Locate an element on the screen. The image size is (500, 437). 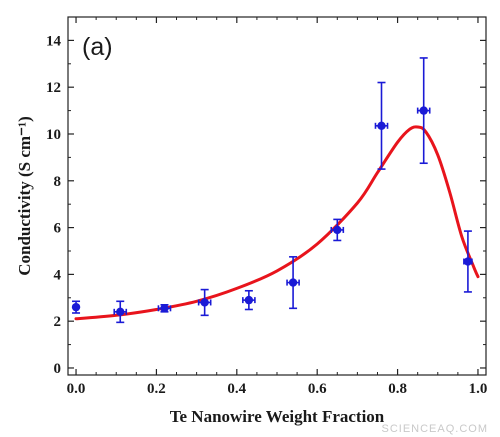
y-tick-label: 10 is located at coordinates (53, 135).